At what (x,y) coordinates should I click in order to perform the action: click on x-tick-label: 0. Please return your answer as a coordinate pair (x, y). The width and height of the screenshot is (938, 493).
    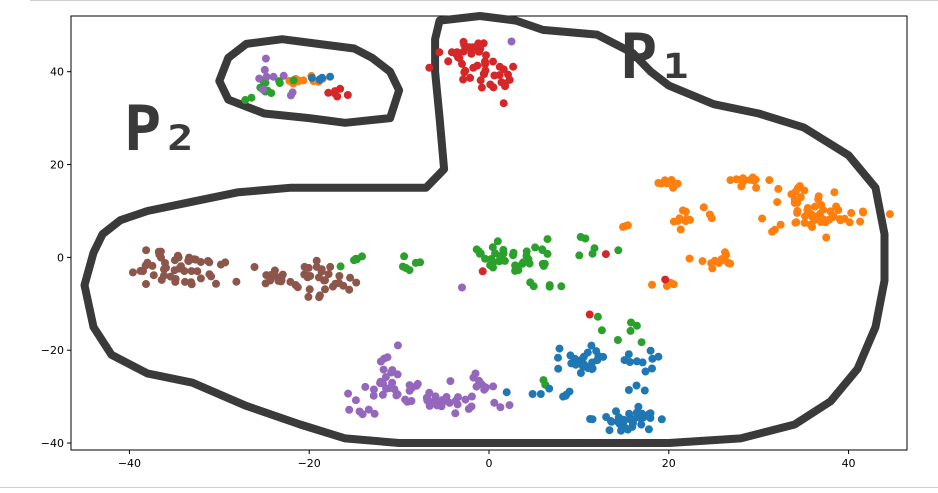
    Looking at the image, I should click on (489, 463).